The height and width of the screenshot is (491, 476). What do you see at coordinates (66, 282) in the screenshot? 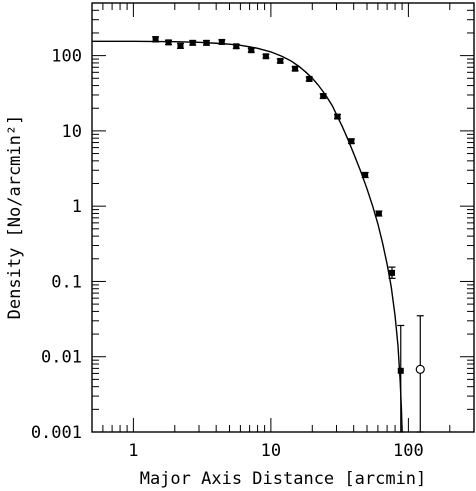
I see `y-tick-label: 0.1` at bounding box center [66, 282].